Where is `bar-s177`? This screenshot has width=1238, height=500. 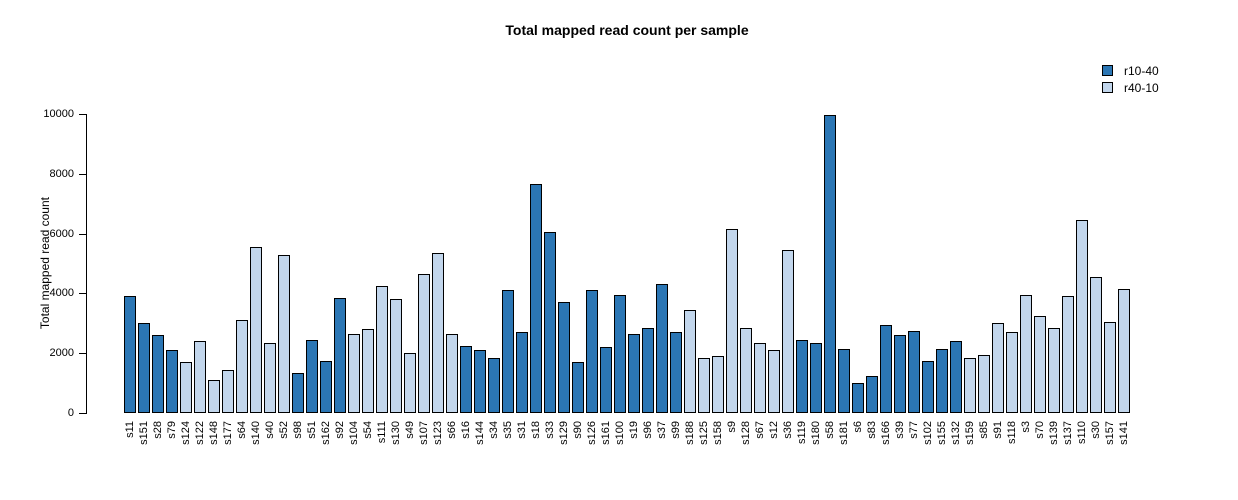
bar-s177 is located at coordinates (228, 391).